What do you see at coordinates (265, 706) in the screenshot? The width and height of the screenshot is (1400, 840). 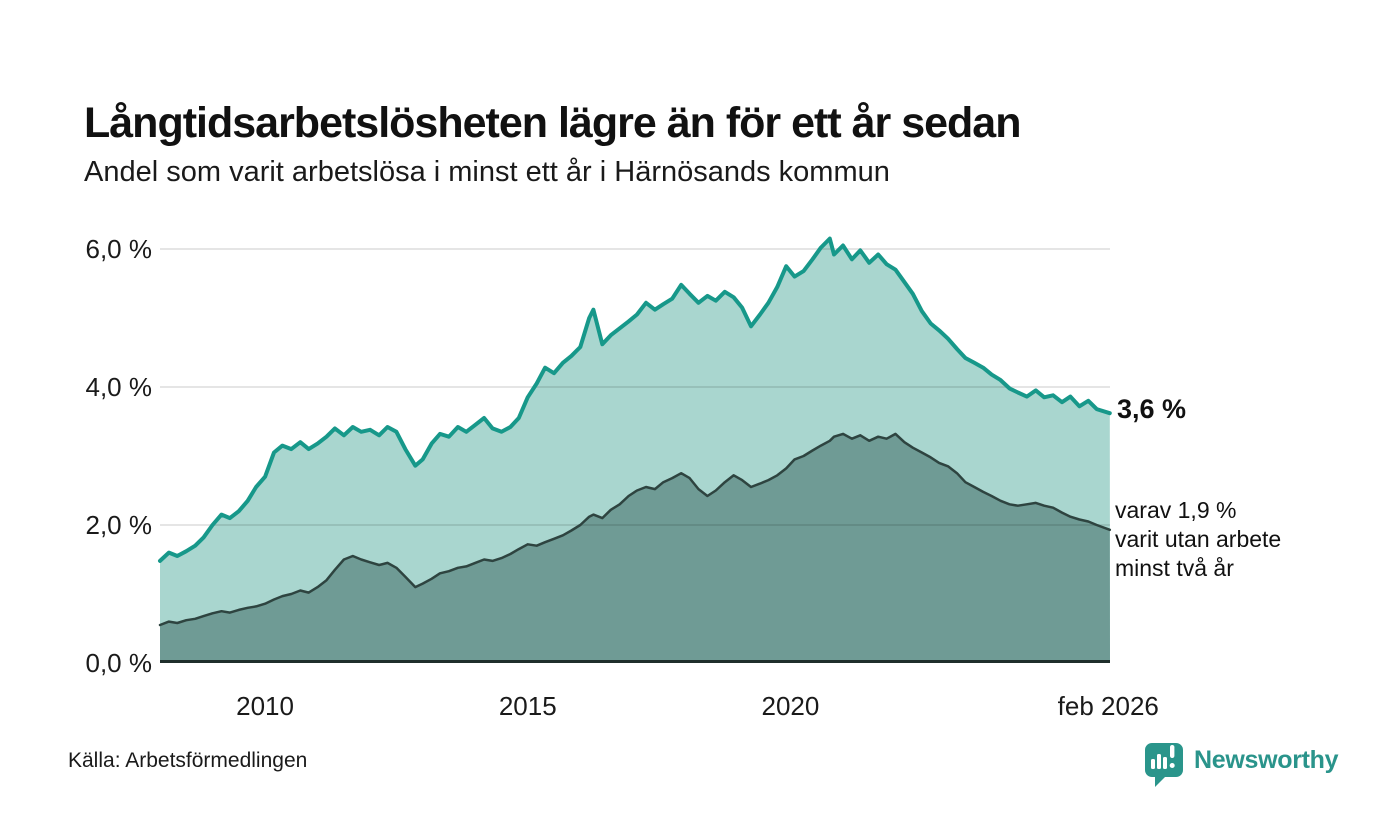 I see `x-tick-label: 2010` at bounding box center [265, 706].